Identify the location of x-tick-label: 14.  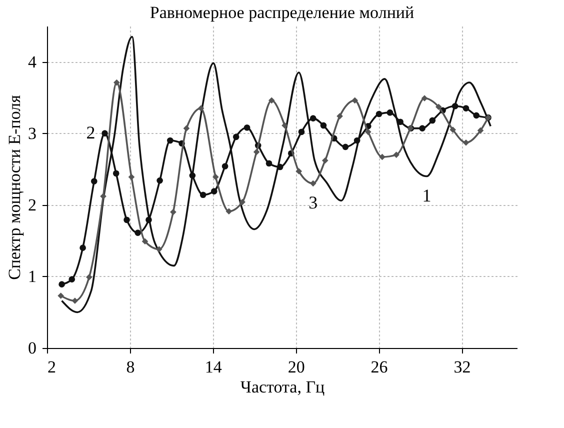
(213, 367).